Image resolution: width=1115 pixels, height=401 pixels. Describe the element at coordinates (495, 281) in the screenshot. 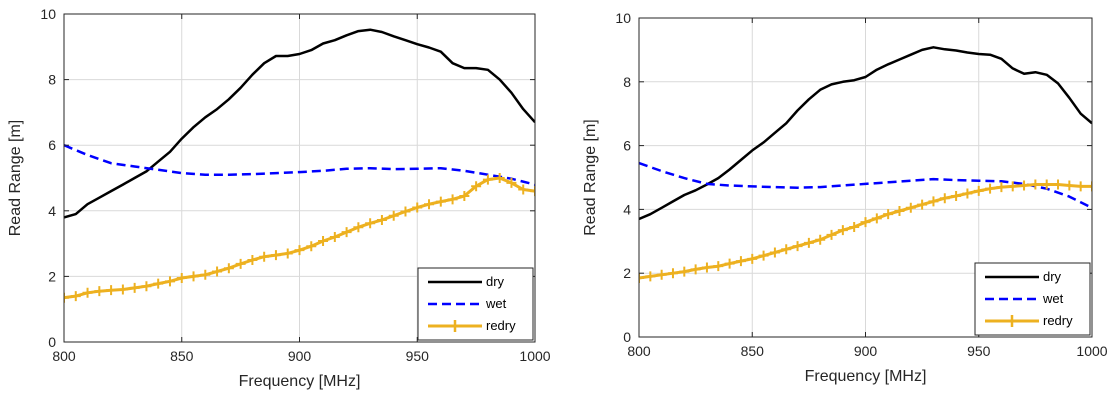

I see `chart-1-legend-label-dry: dry` at that location.